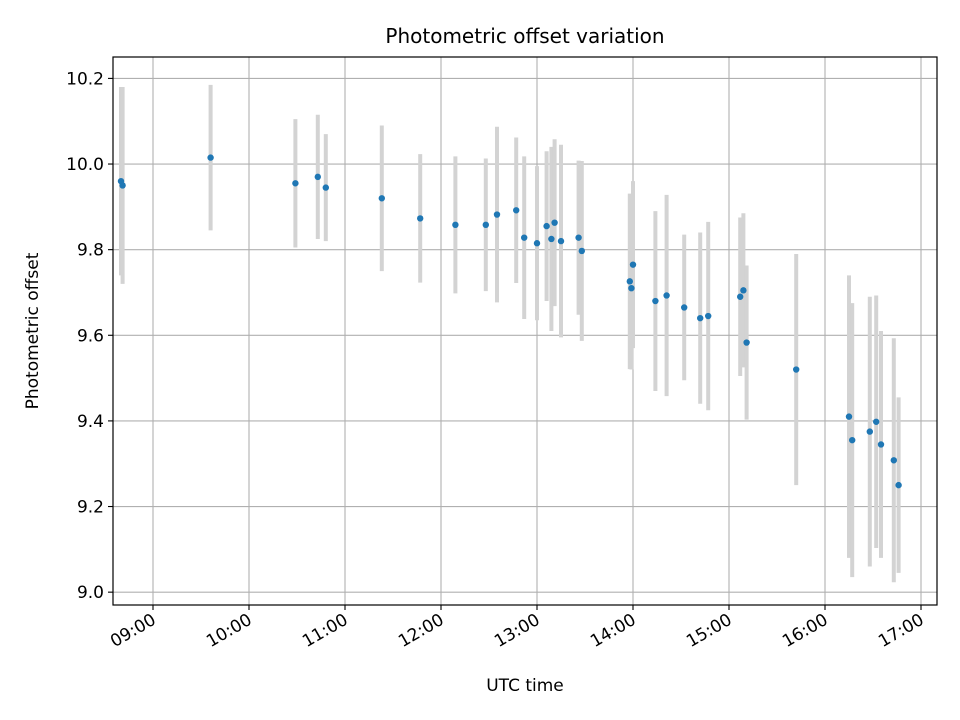  What do you see at coordinates (524, 36) in the screenshot?
I see `chart-title: Photometric offset variation` at bounding box center [524, 36].